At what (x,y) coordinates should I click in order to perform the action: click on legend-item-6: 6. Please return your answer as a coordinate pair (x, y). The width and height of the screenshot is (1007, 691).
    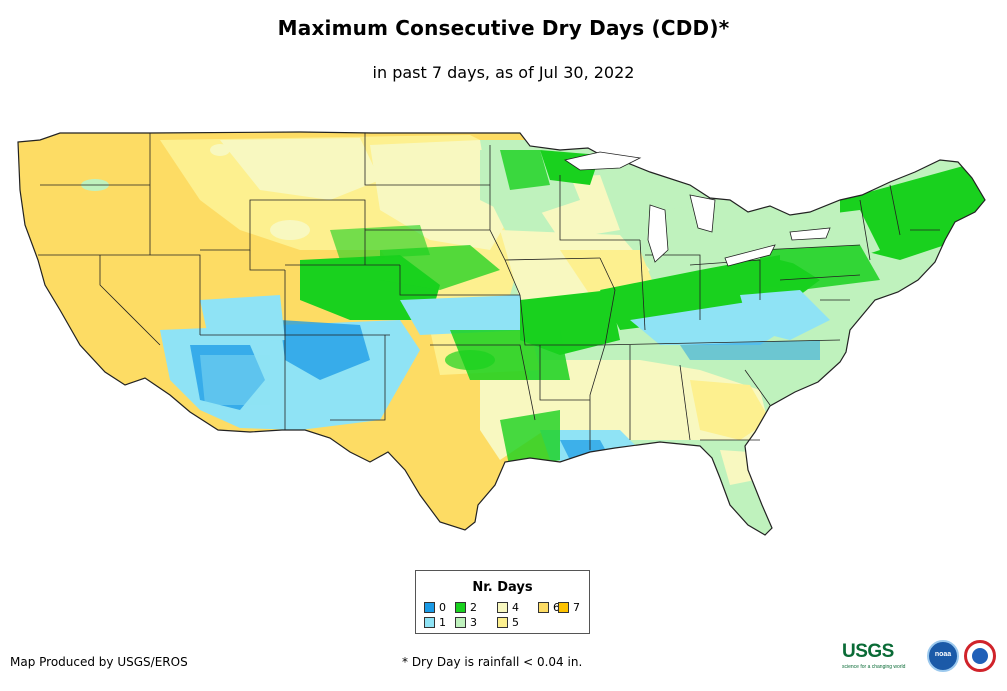
    Looking at the image, I should click on (549, 608).